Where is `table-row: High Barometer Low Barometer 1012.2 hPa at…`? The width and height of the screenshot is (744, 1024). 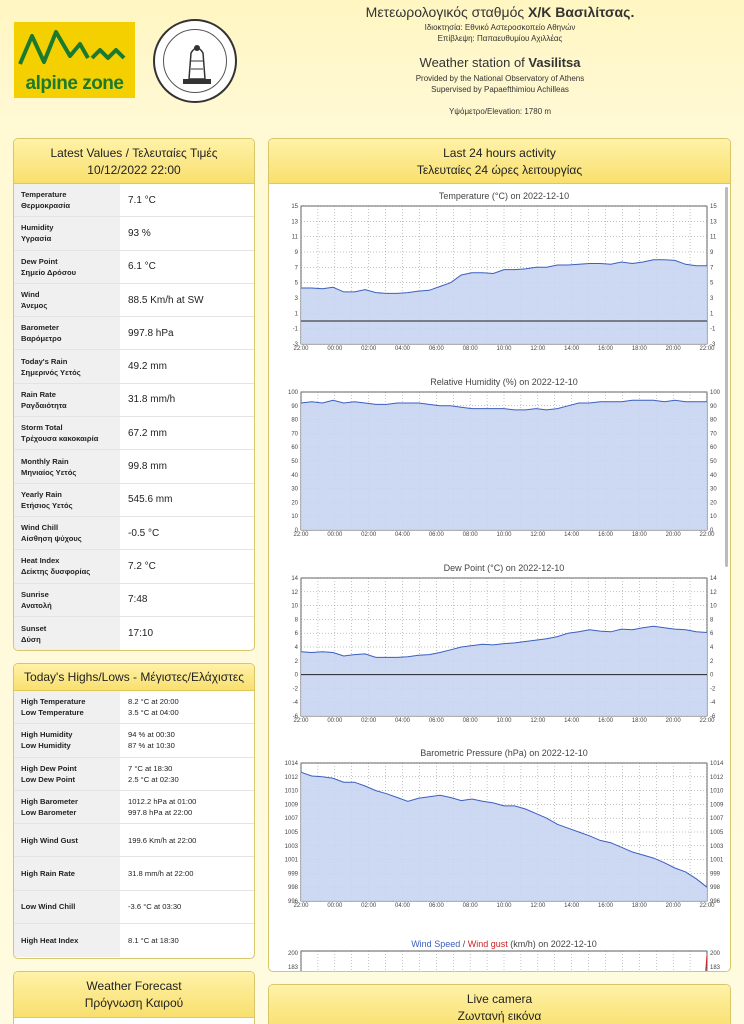
table-row: High Barometer Low Barometer 1012.2 hPa at… is located at coordinates (134, 807).